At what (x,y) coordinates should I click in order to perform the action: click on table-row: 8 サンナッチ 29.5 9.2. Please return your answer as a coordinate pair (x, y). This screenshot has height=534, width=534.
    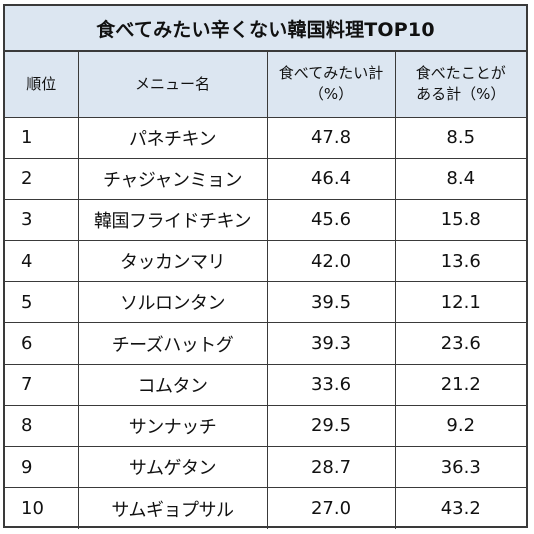
    Looking at the image, I should click on (265, 426).